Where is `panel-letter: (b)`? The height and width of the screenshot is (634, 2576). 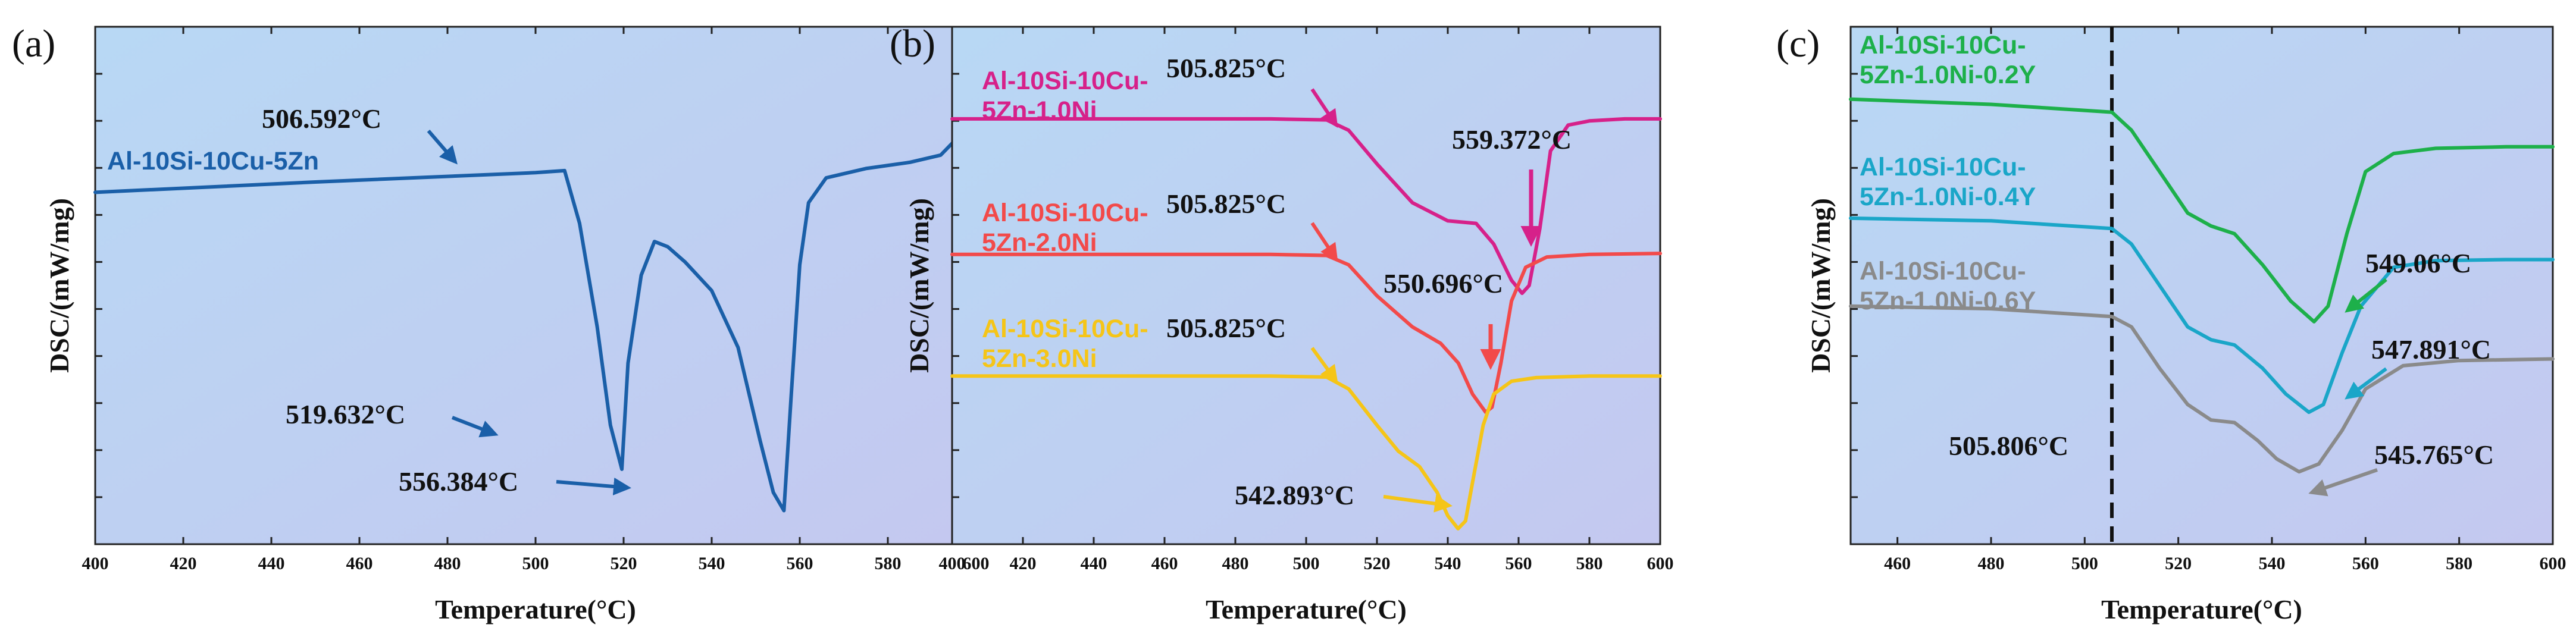
panel-letter: (b) is located at coordinates (912, 43).